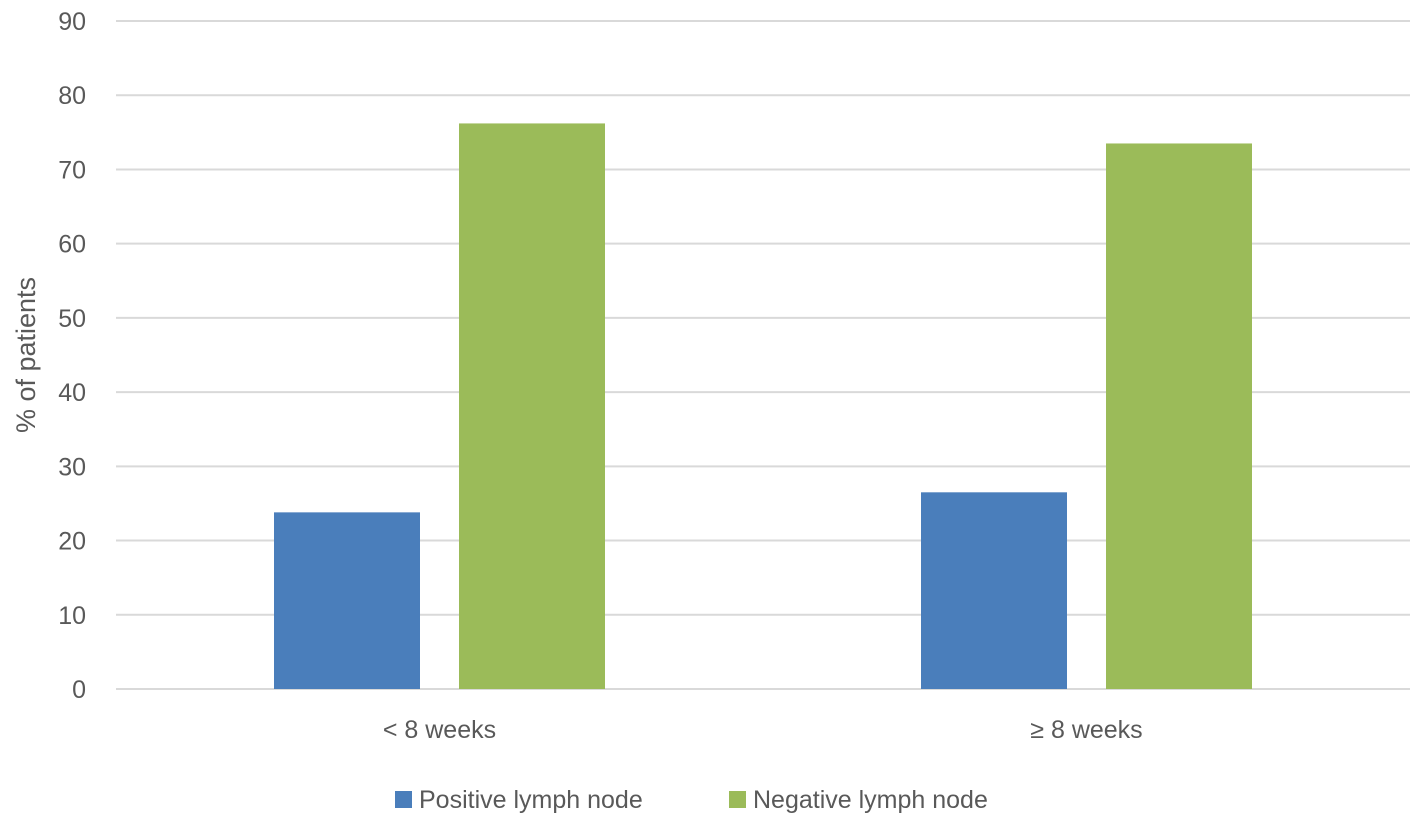 The image size is (1417, 829). I want to click on x-tick-label: ≥ 8 weeks, so click(1086, 730).